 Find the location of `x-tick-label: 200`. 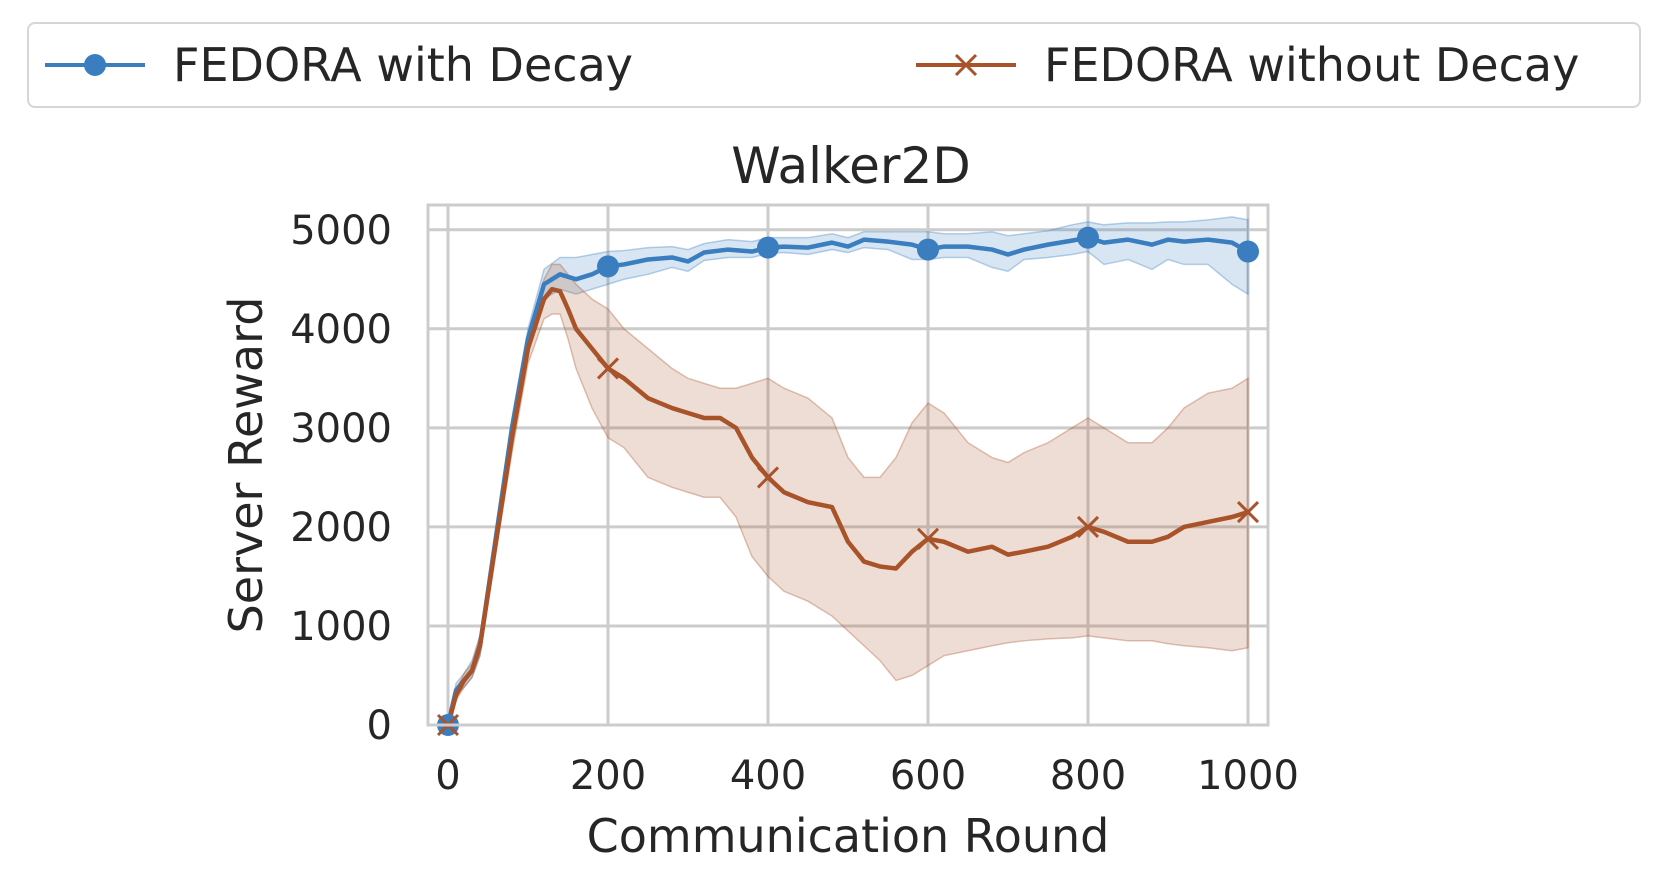

x-tick-label: 200 is located at coordinates (608, 776).